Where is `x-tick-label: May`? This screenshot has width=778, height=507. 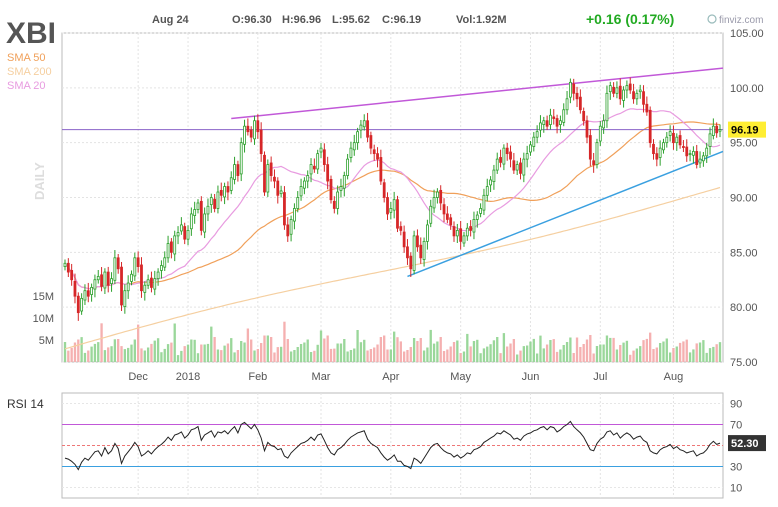 x-tick-label: May is located at coordinates (460, 377).